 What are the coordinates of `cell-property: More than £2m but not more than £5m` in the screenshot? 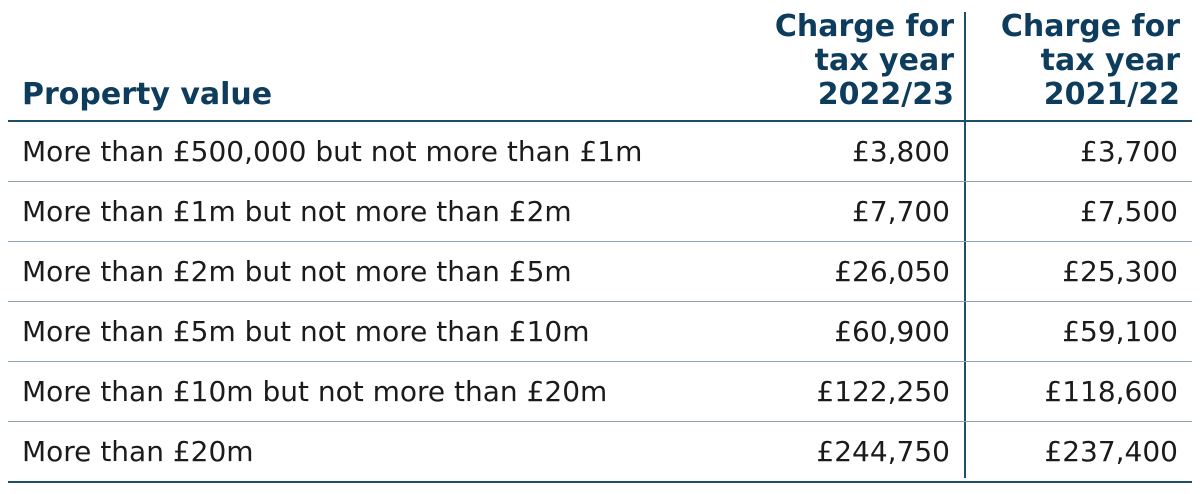 It's located at (297, 271).